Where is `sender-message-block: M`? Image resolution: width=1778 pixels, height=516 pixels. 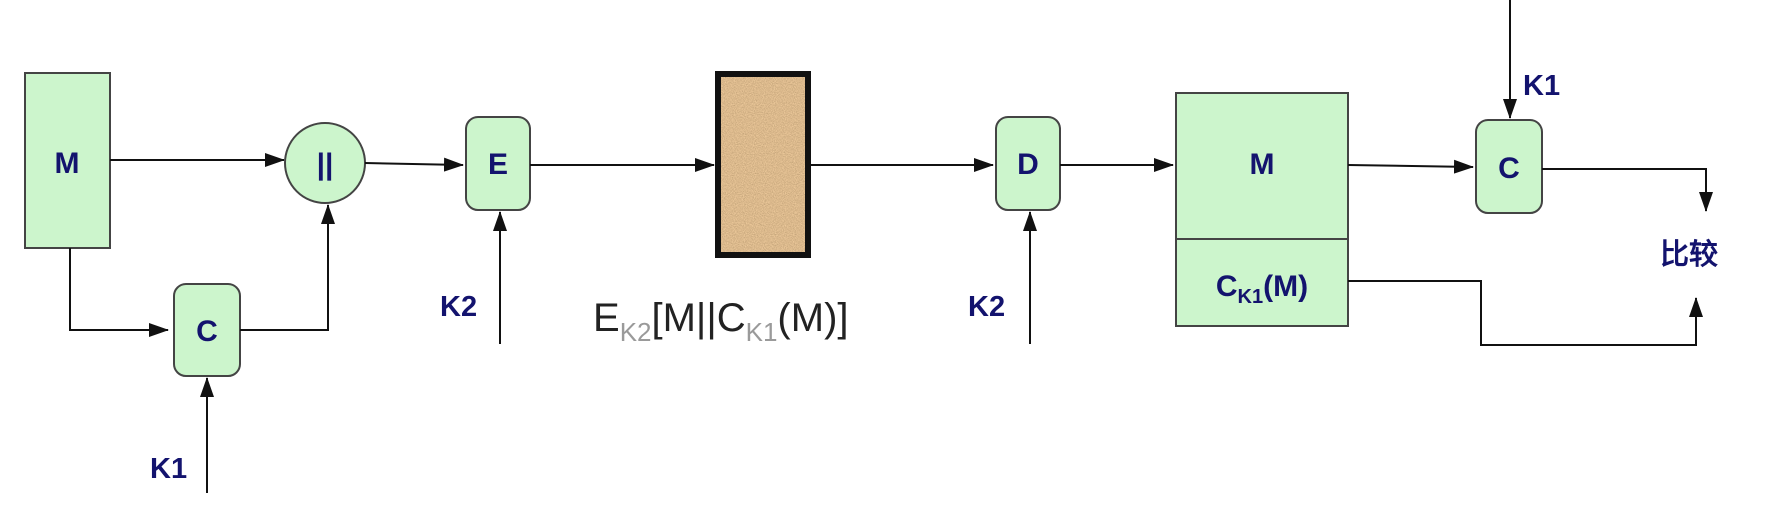 sender-message-block: M is located at coordinates (67, 160).